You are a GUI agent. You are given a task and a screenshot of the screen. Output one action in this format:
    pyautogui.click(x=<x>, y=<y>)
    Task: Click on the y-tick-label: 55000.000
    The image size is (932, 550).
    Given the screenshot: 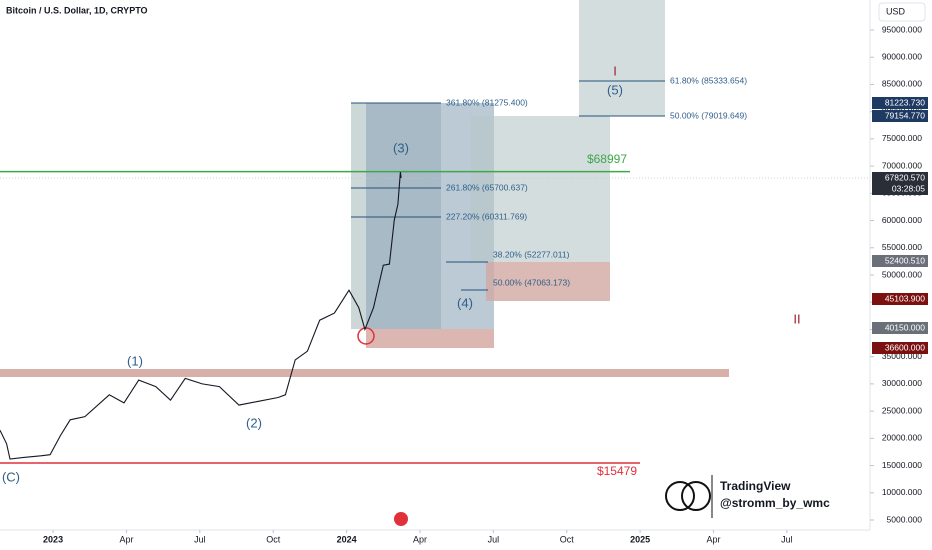 What is the action you would take?
    pyautogui.click(x=902, y=247)
    